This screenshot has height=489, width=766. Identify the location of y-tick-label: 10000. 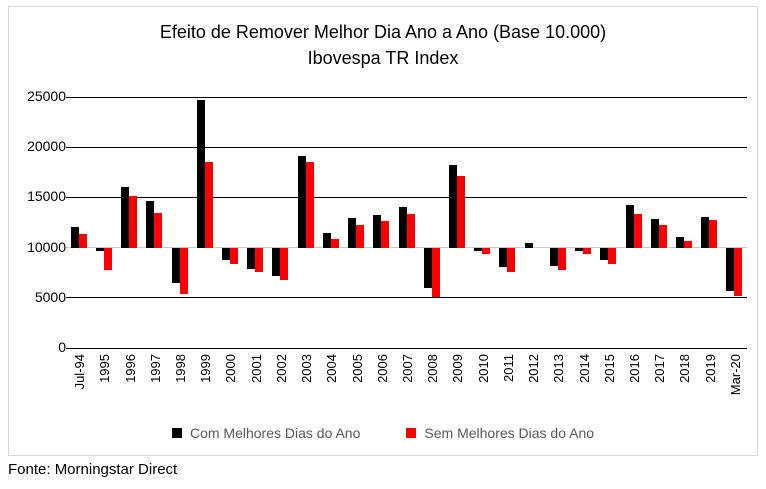
(46, 246).